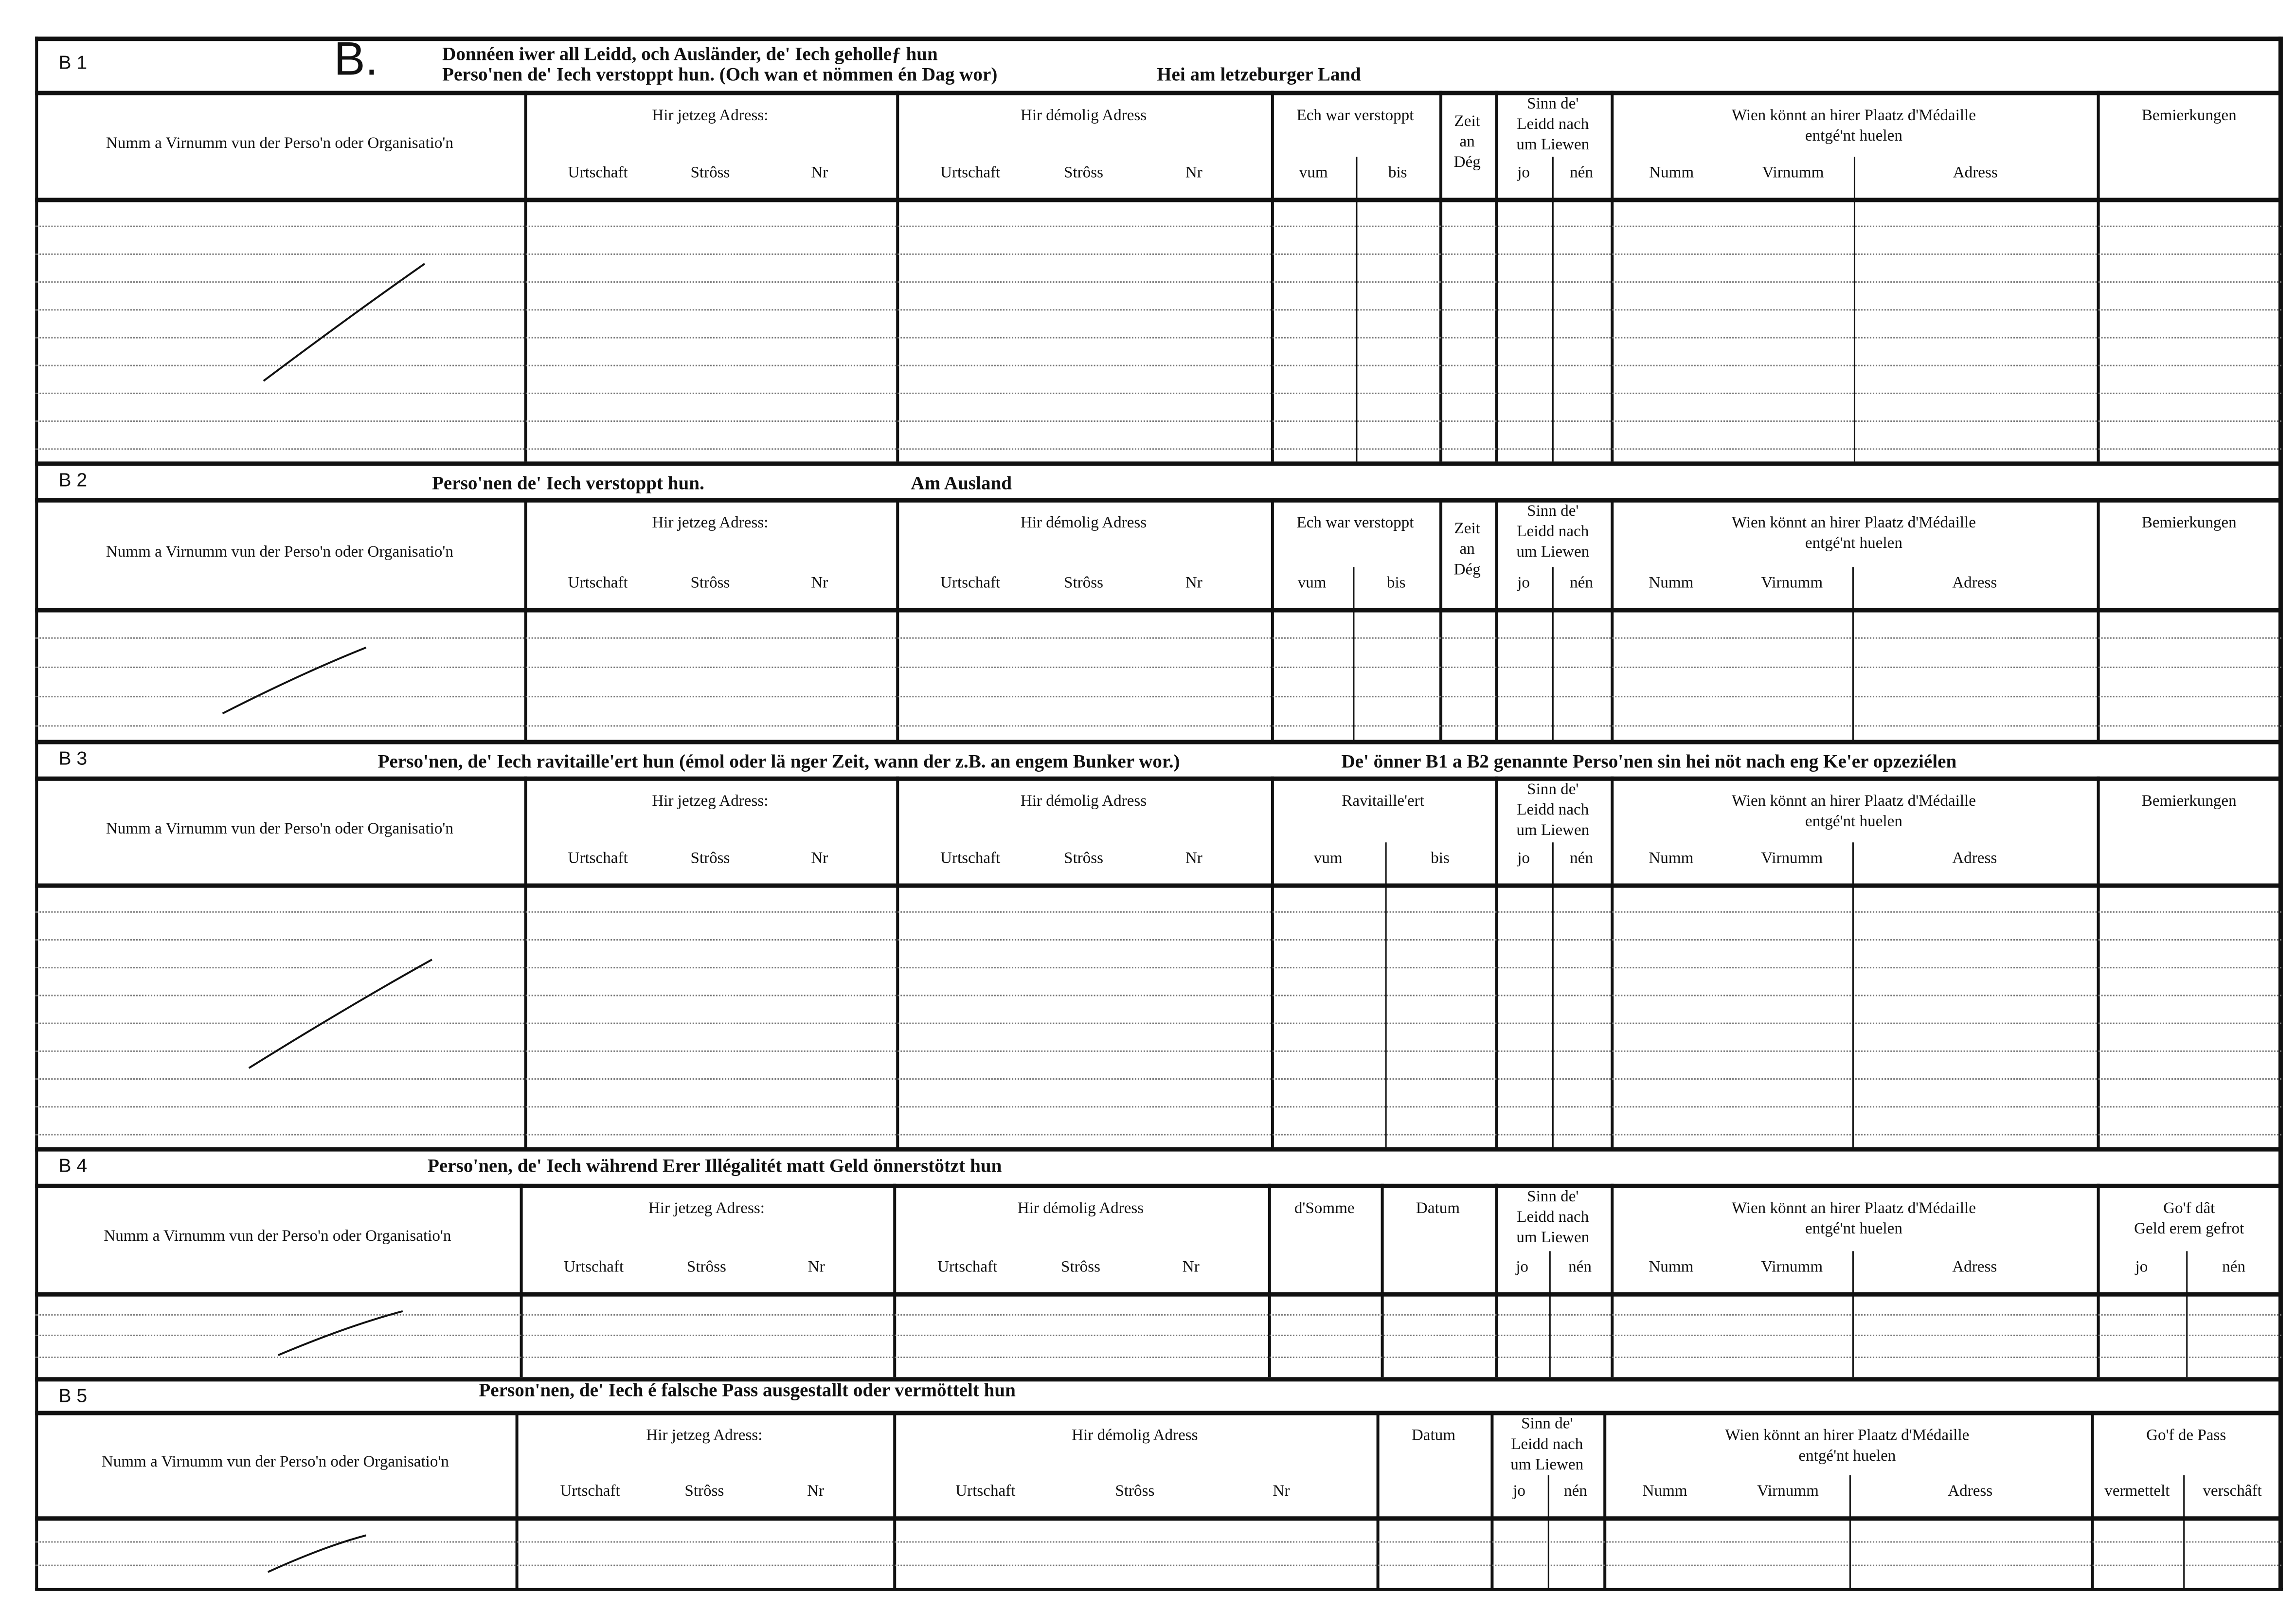 This screenshot has height=1613, width=2296. I want to click on section-id: B 4, so click(73, 1166).